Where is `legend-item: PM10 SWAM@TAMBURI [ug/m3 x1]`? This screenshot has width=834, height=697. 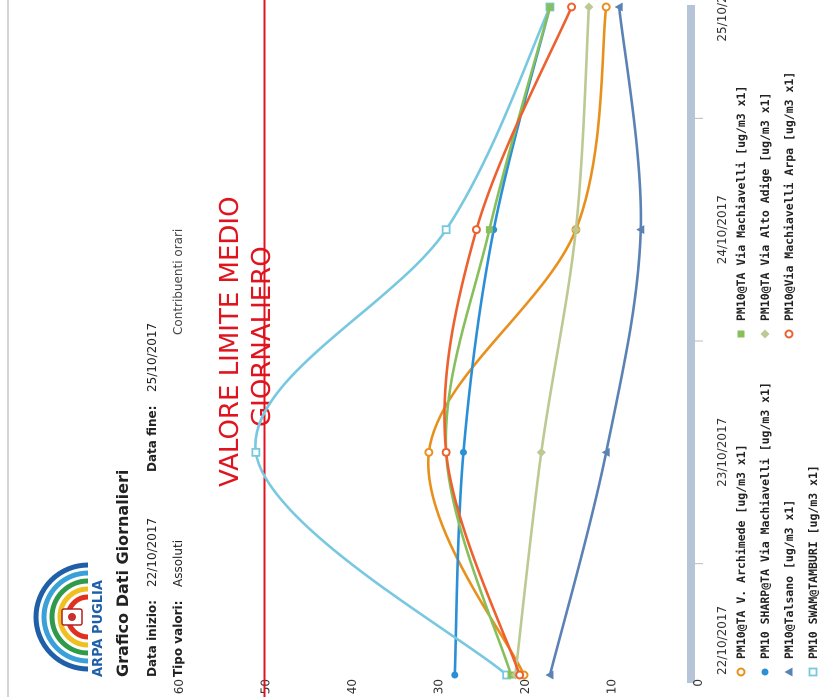
legend-item: PM10 SWAM@TAMBURI [ug/m3 x1] is located at coordinates (813, 571).